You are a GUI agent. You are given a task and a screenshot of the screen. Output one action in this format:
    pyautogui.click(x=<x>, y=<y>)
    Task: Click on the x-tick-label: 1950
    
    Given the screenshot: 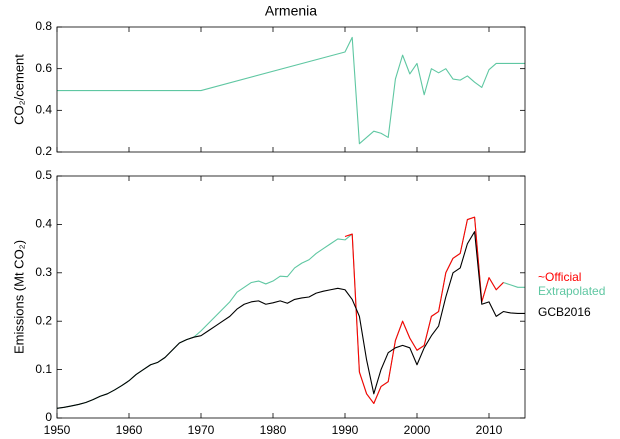 What is the action you would take?
    pyautogui.click(x=57, y=430)
    